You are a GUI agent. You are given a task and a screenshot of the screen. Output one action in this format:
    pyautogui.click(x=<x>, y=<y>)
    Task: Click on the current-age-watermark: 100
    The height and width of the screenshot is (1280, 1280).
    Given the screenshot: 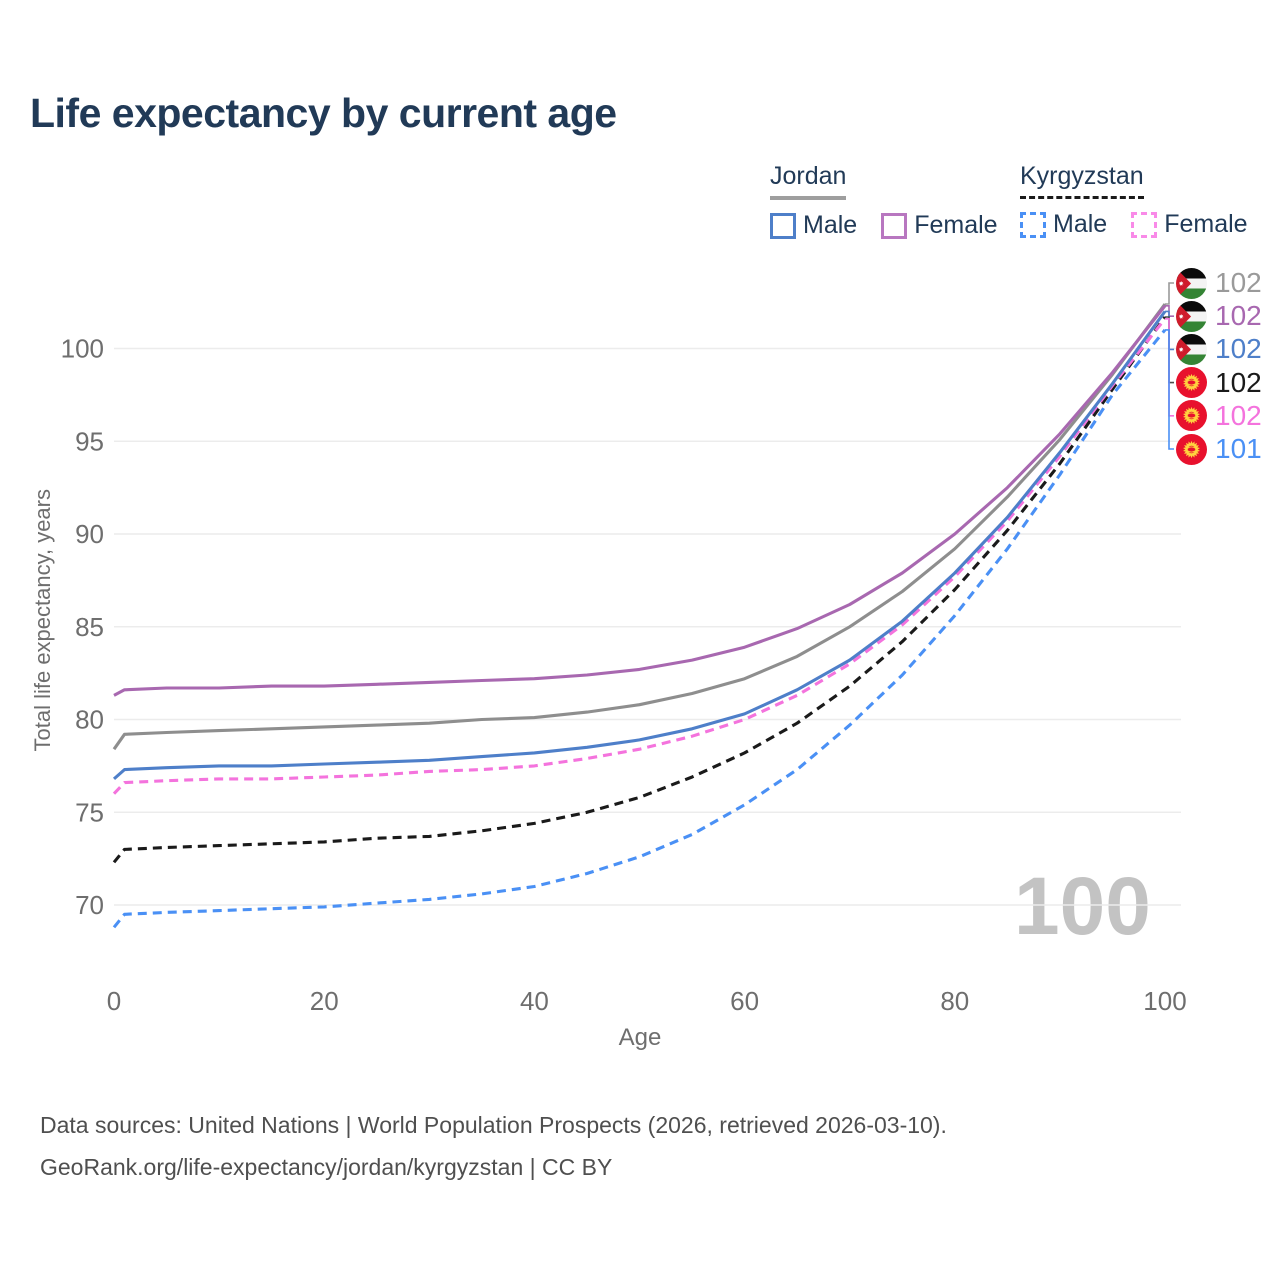 What is the action you would take?
    pyautogui.click(x=1082, y=906)
    